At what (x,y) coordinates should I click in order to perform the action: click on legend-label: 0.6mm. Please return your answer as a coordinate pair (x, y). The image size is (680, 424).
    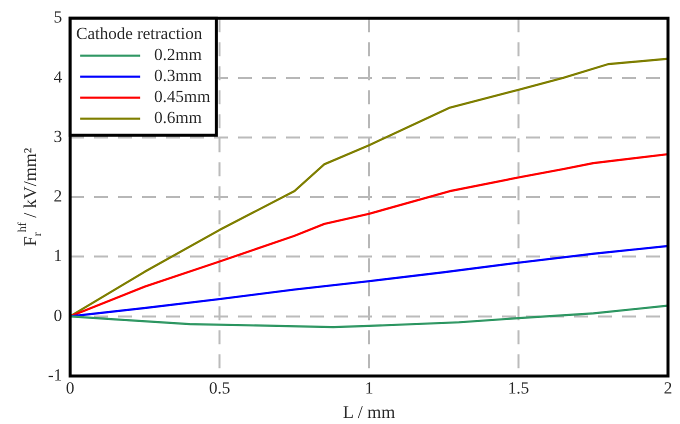
    Looking at the image, I should click on (178, 118).